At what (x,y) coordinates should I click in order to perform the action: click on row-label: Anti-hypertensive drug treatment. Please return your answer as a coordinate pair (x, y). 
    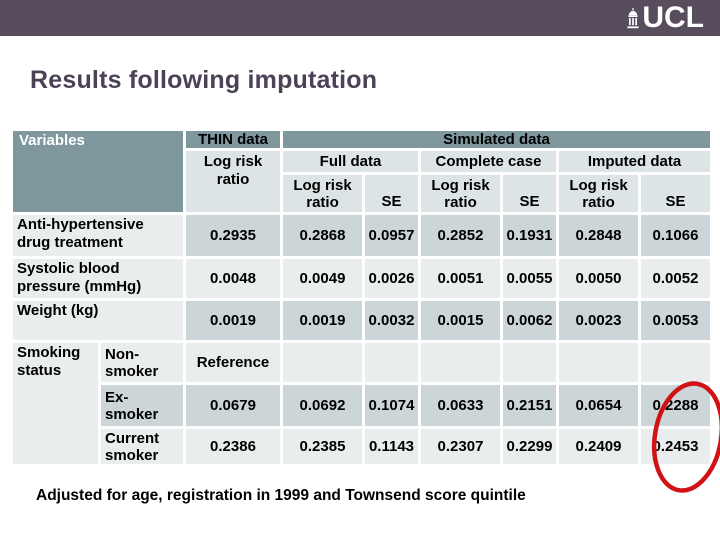
    Looking at the image, I should click on (98, 236).